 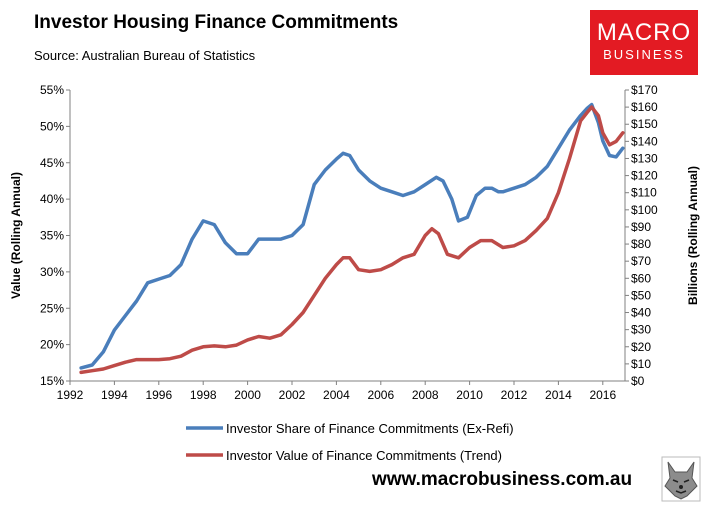 I want to click on left-tick-label: 15%, so click(x=52, y=381).